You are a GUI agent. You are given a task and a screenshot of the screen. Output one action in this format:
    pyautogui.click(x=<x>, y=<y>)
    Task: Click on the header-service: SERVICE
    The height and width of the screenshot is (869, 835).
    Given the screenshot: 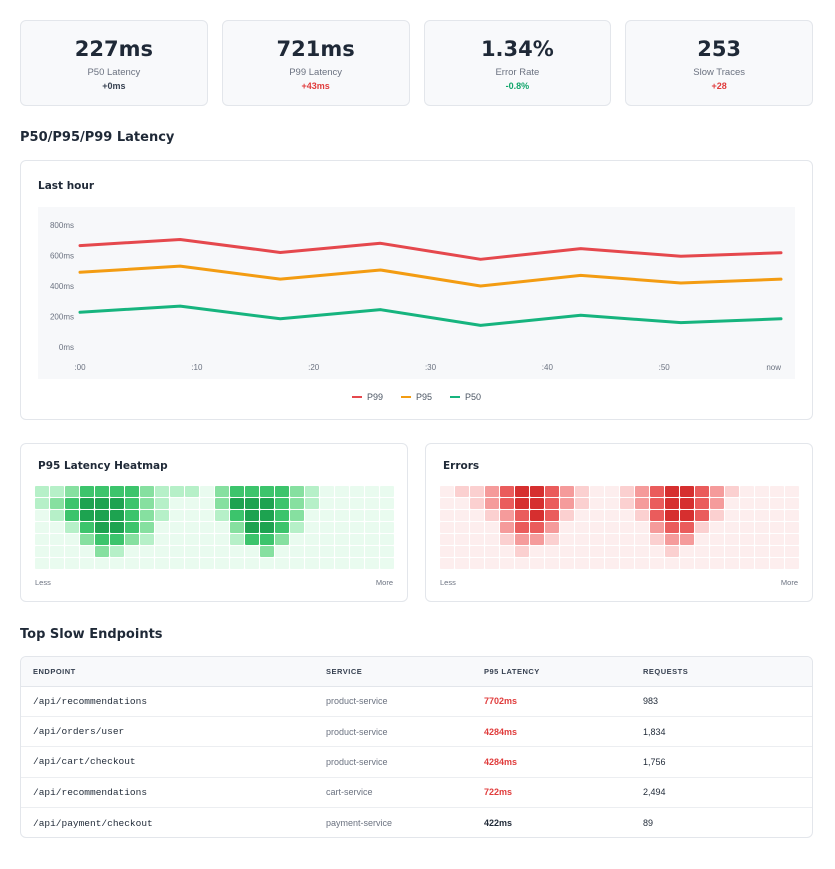 What is the action you would take?
    pyautogui.click(x=405, y=672)
    